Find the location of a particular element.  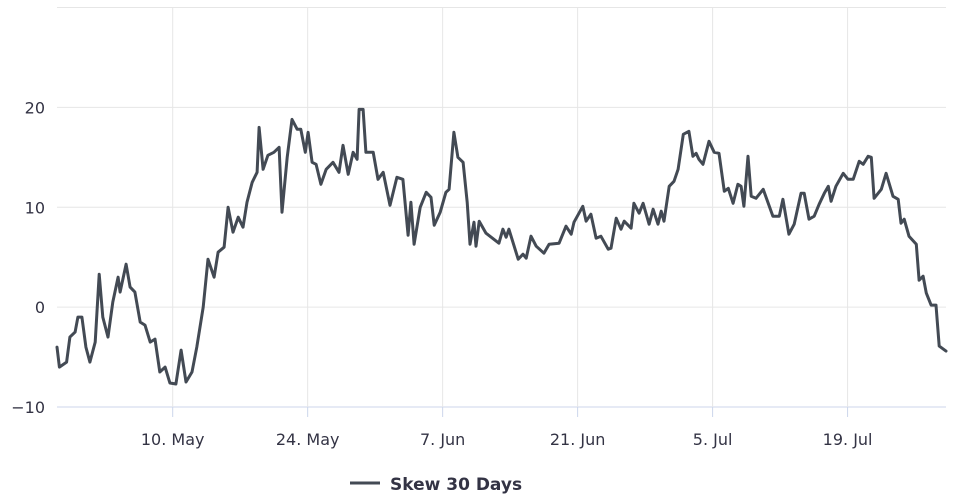

y-axis-labels: −10 0 10 20 is located at coordinates (28, 257).